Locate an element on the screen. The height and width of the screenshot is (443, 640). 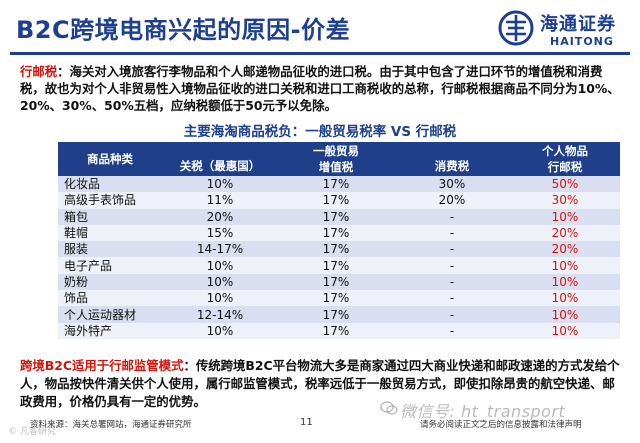
intro-lead: 行邮税 is located at coordinates (39, 71).